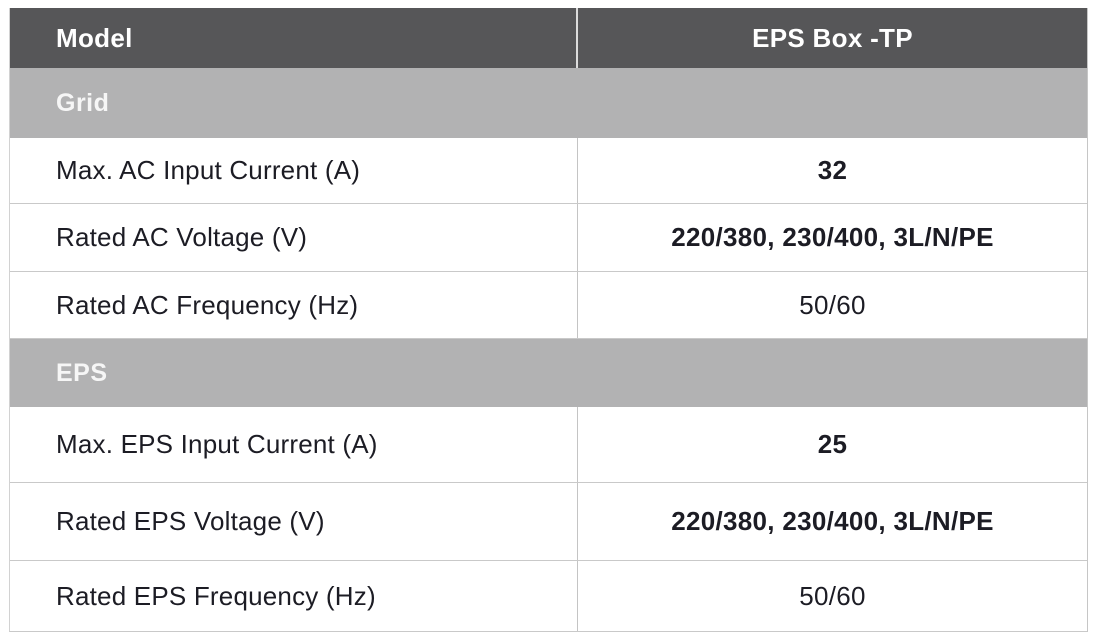  I want to click on header-cell-product: EPS Box -TP, so click(832, 37).